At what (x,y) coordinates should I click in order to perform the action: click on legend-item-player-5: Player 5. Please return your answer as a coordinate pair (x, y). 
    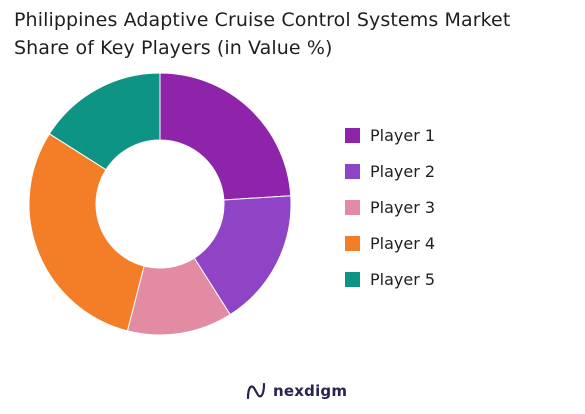
    Looking at the image, I should click on (390, 279).